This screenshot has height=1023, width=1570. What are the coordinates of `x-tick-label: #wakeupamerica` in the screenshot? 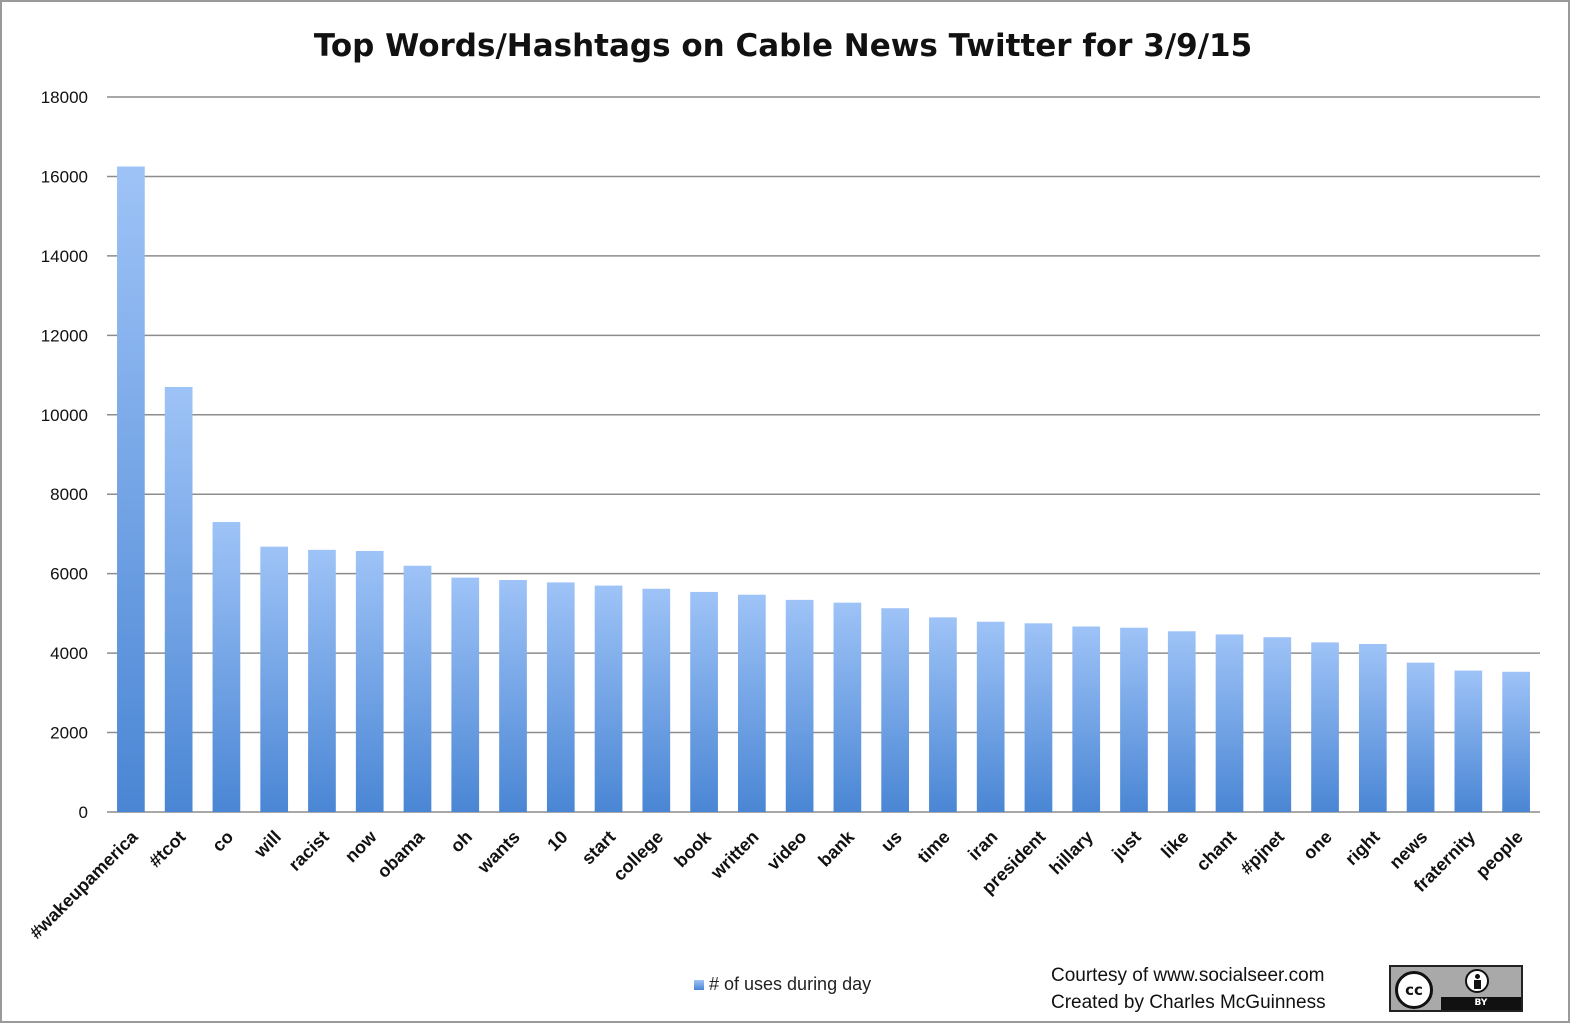 It's located at (84, 884).